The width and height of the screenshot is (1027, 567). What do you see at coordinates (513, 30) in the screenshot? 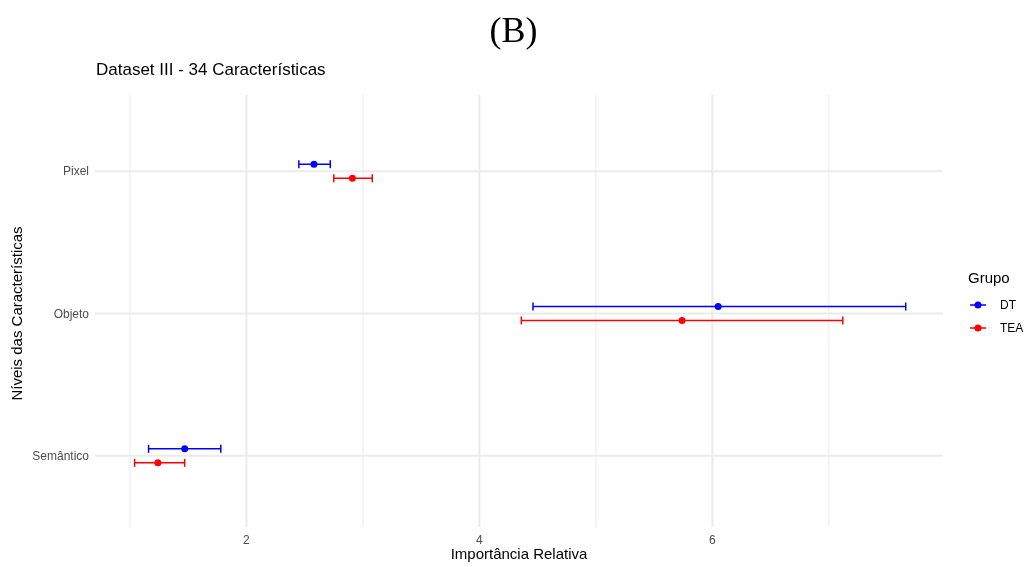
I see `chart-title: (B)` at bounding box center [513, 30].